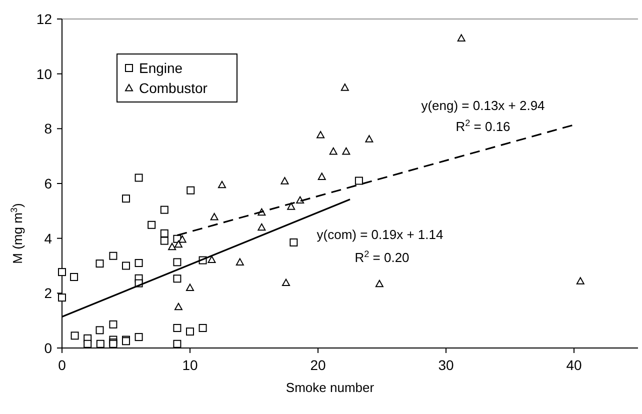 This screenshot has width=642, height=414. I want to click on y-tick-label: 2, so click(48, 293).